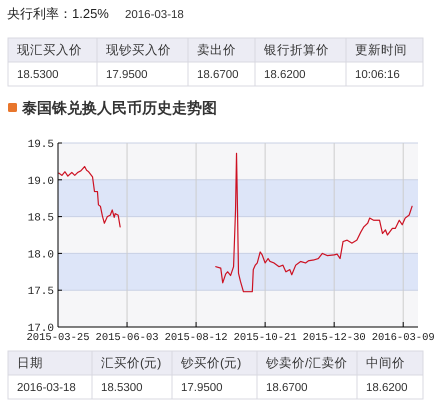  What do you see at coordinates (211, 363) in the screenshot?
I see `category-label: 钞买价(元)` at bounding box center [211, 363].